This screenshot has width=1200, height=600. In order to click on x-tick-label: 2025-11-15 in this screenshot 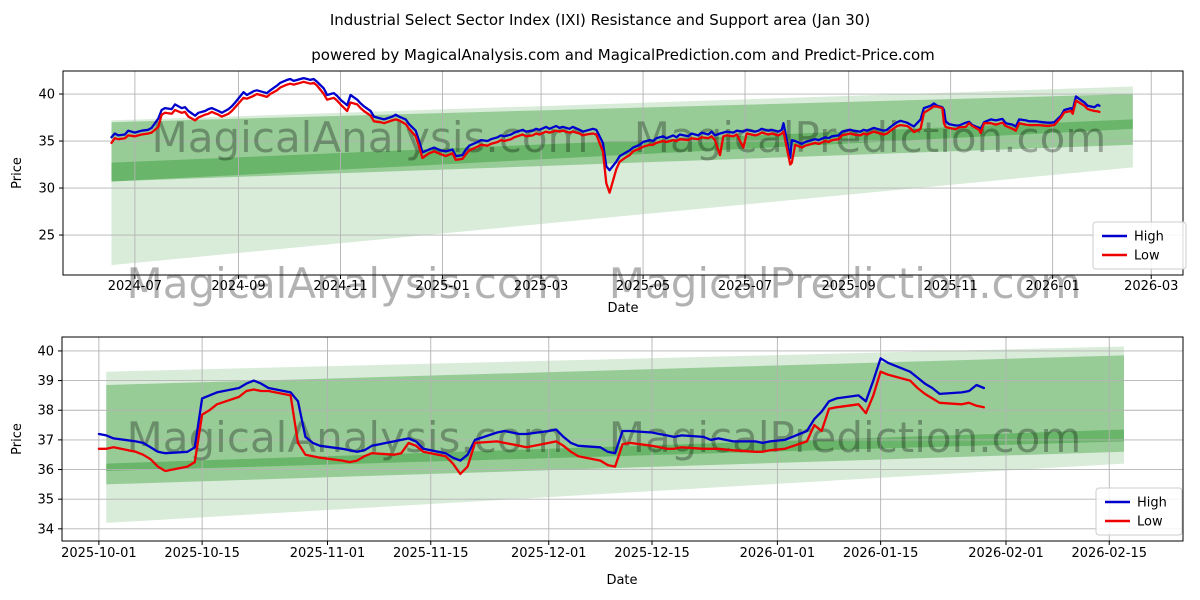, I will do `click(431, 553)`.